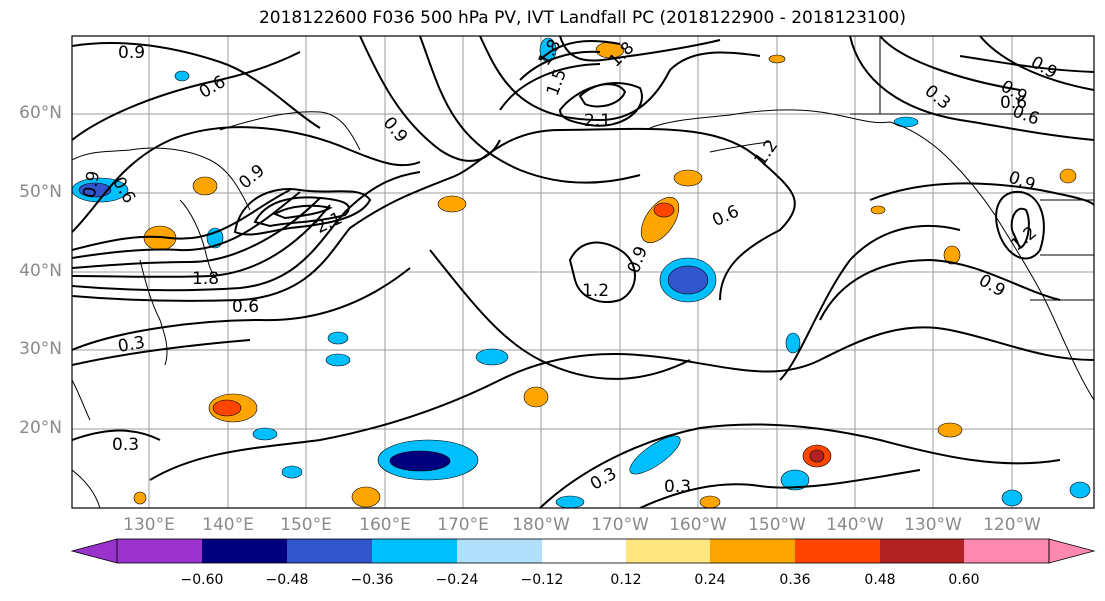  I want to click on lon-label: 140°E, so click(228, 525).